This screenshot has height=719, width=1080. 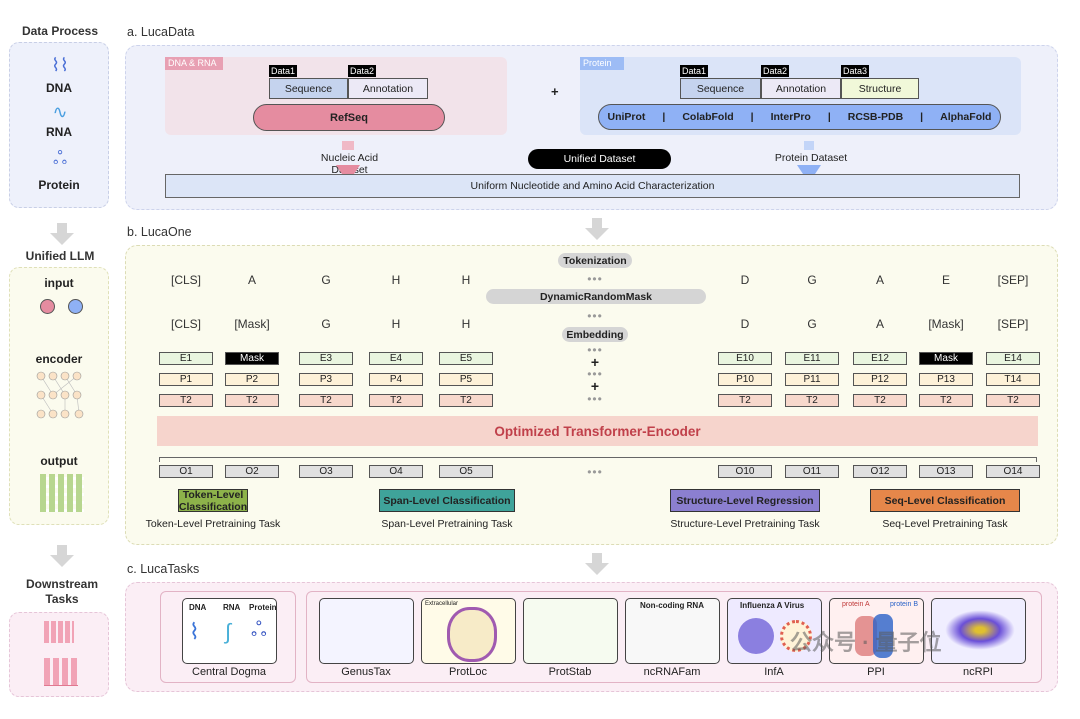 I want to click on bar-chart-icon, so click(x=61, y=672).